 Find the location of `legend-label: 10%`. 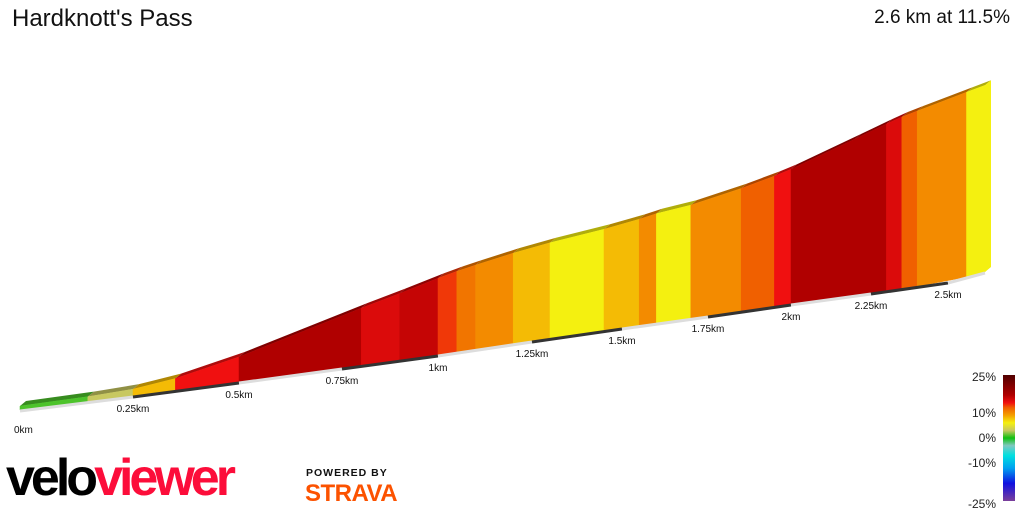

legend-label: 10% is located at coordinates (984, 413).